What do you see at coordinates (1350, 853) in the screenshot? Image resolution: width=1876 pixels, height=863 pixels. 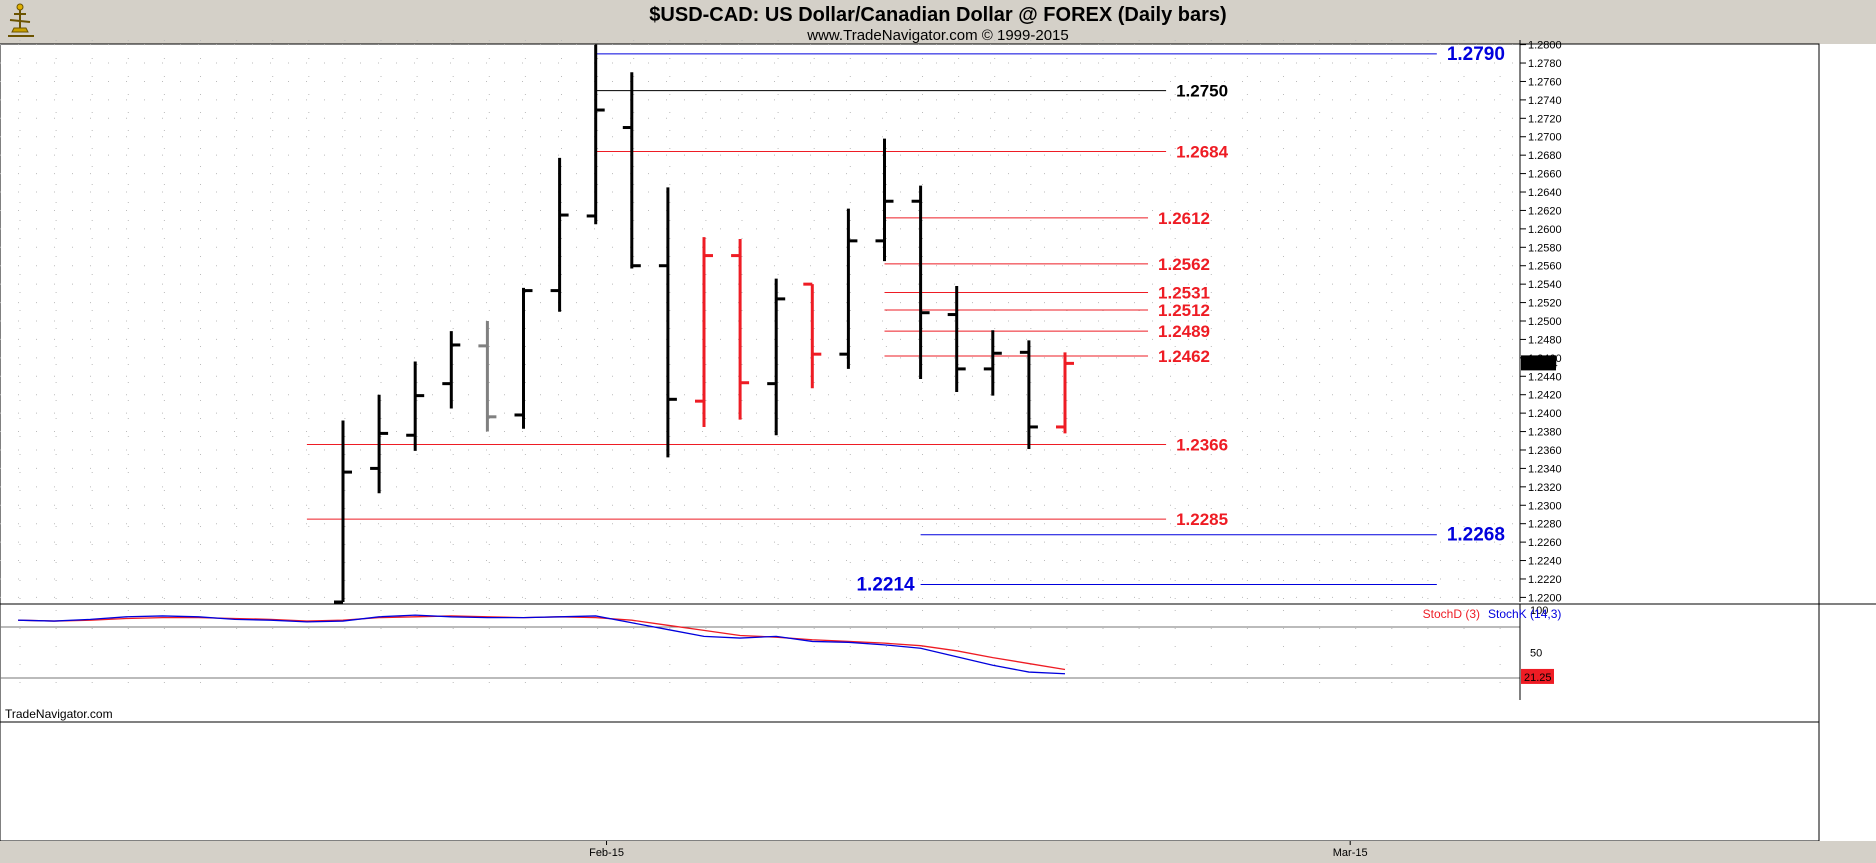 I see `x-tick-label: Mar-15` at bounding box center [1350, 853].